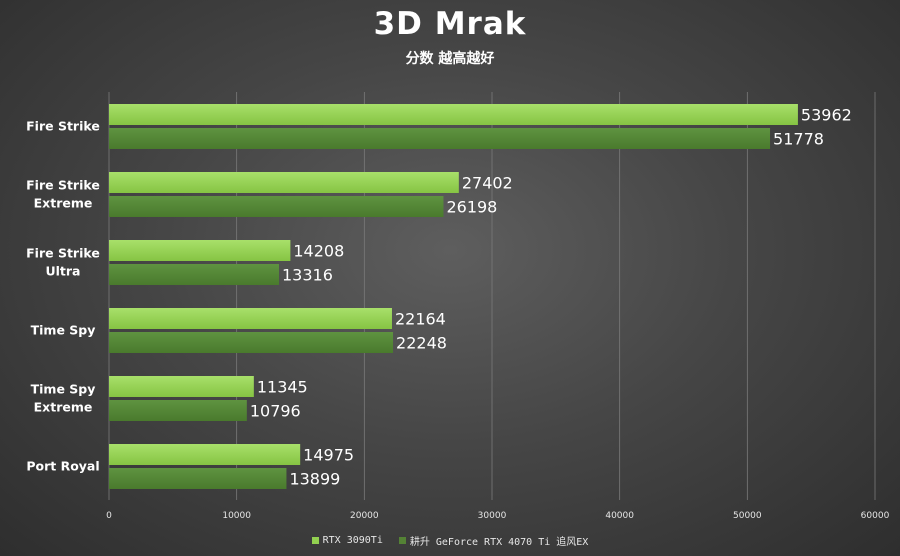 The width and height of the screenshot is (900, 556). Describe the element at coordinates (109, 516) in the screenshot. I see `x-tick-label: 0` at that location.